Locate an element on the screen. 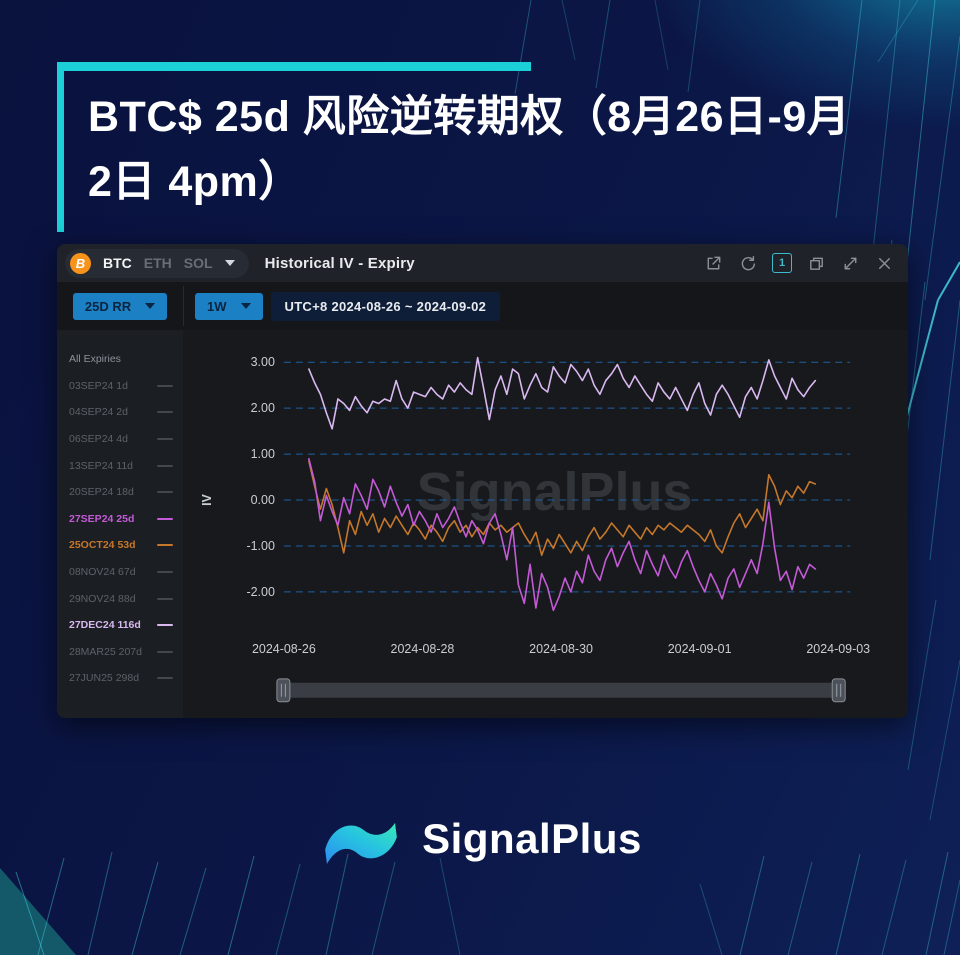 This screenshot has height=955, width=960. slider-handle-right is located at coordinates (838, 690).